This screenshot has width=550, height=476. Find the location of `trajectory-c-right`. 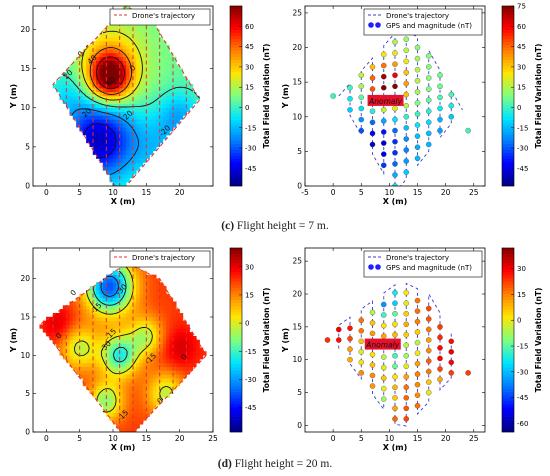

trajectory-c-right is located at coordinates (400, 107).